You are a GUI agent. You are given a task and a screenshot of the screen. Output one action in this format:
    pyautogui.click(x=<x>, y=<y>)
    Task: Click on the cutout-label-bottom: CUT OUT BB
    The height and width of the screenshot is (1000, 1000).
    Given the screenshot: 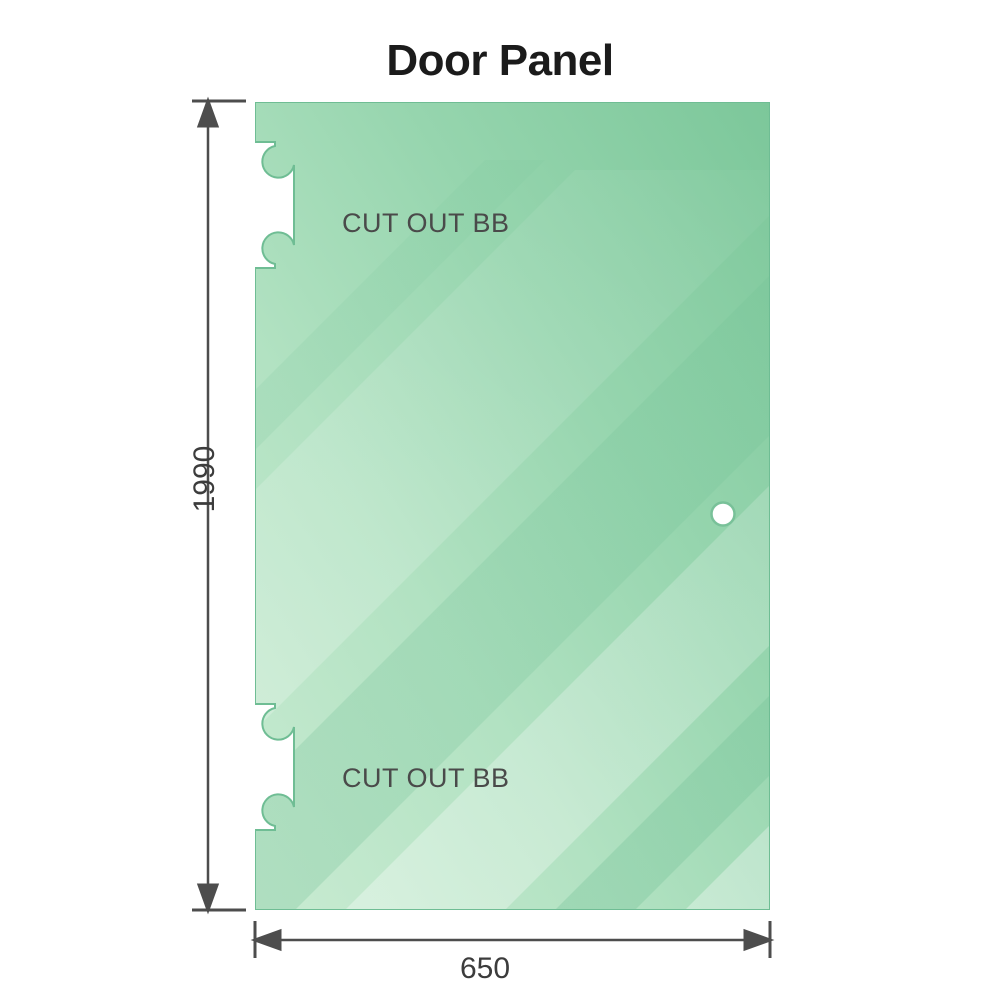 What is the action you would take?
    pyautogui.click(x=426, y=778)
    